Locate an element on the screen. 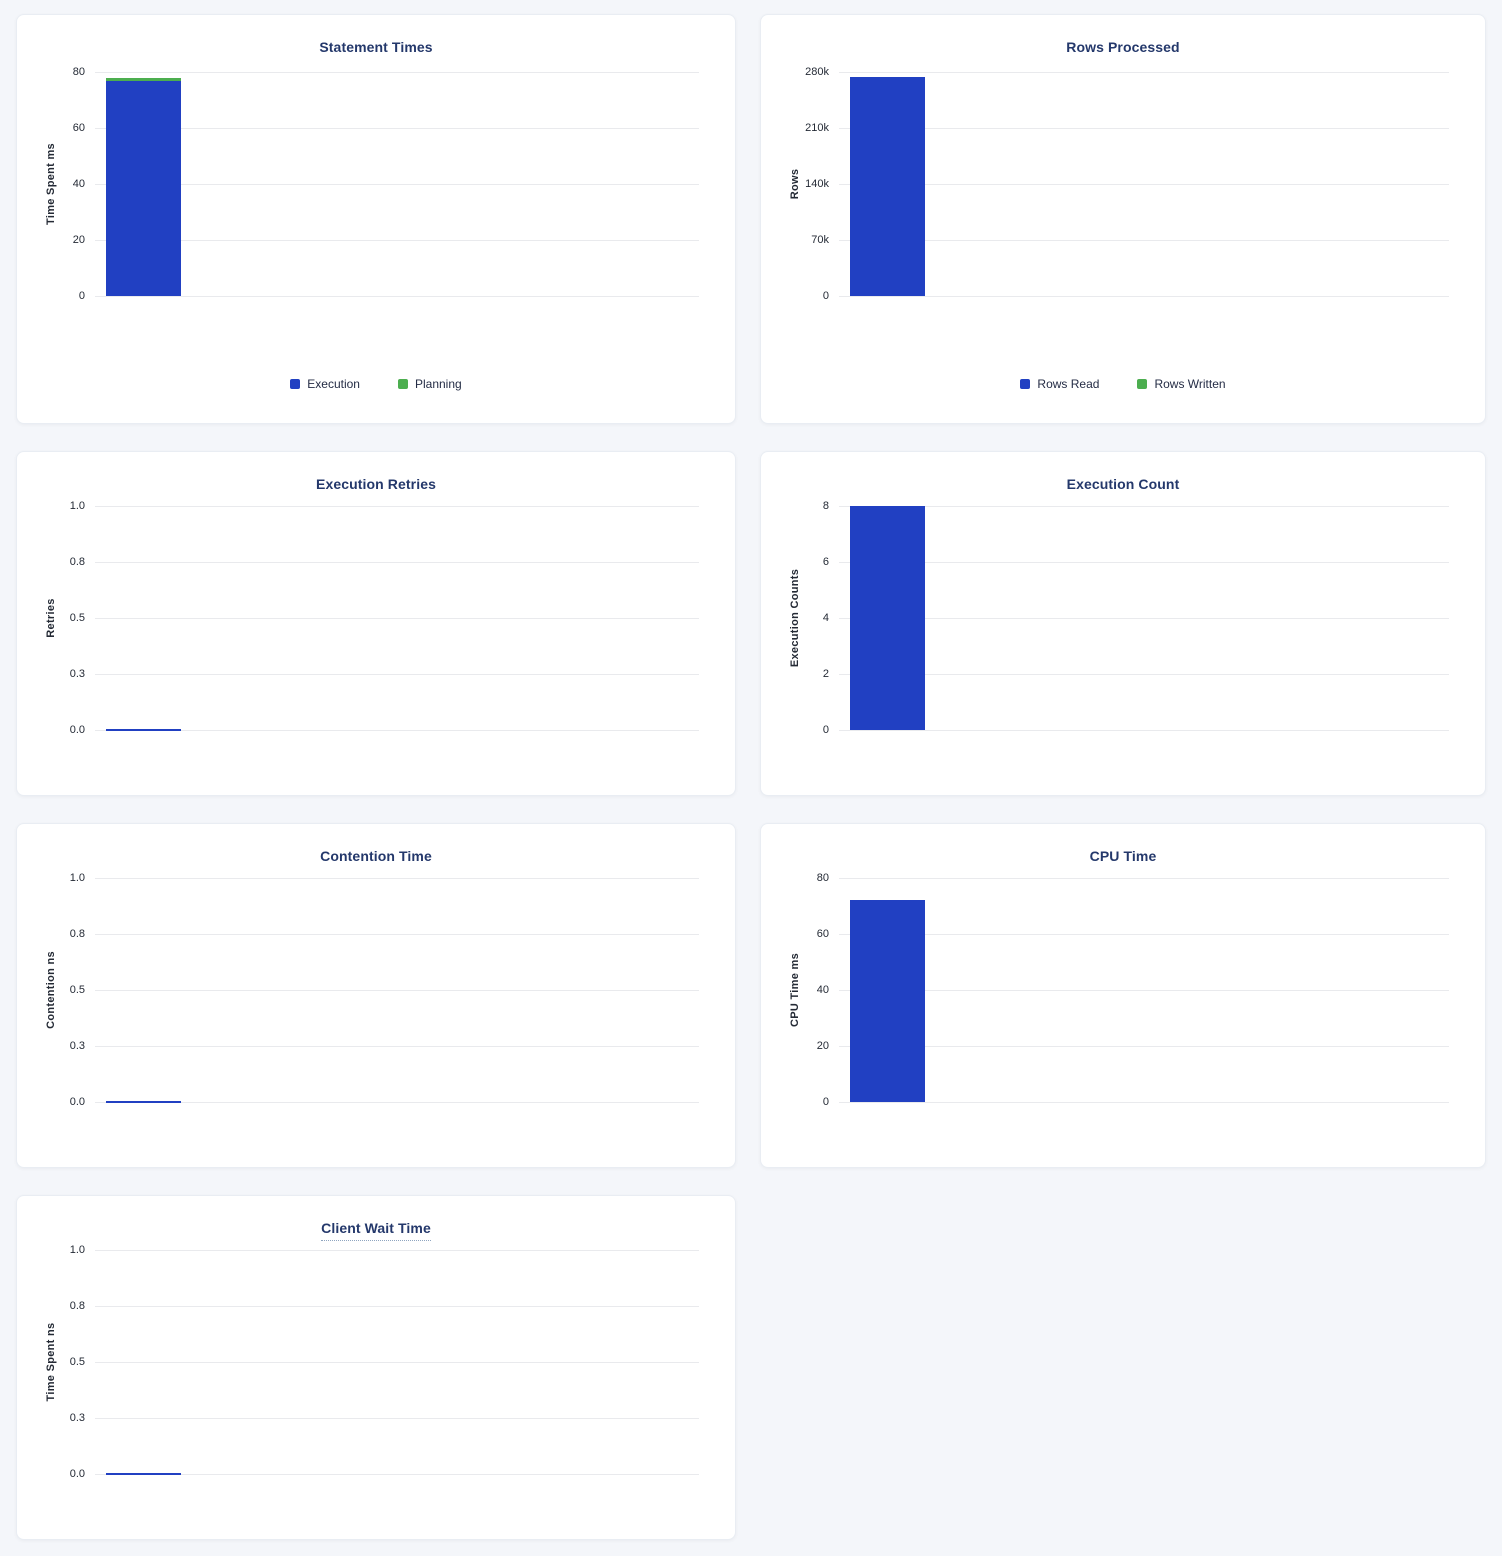 Image resolution: width=1502 pixels, height=1556 pixels. chart-plot-area: 0.0 0.3 0.5 0.8 1.0 Retries is located at coordinates (372, 618).